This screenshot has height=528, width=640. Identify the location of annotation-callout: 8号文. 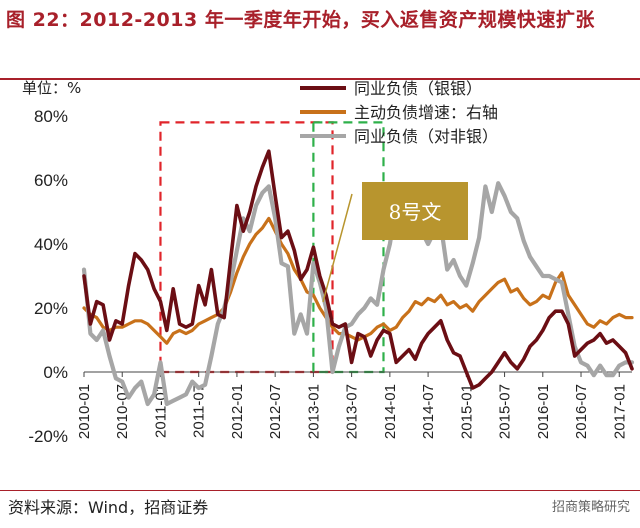
(395, 242).